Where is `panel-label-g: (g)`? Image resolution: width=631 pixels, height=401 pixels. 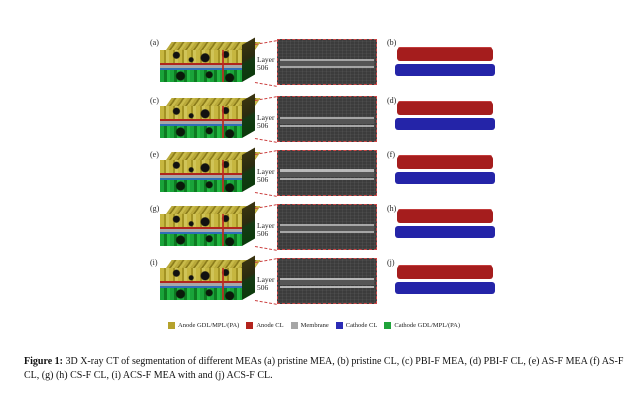 panel-label-g: (g) is located at coordinates (155, 208).